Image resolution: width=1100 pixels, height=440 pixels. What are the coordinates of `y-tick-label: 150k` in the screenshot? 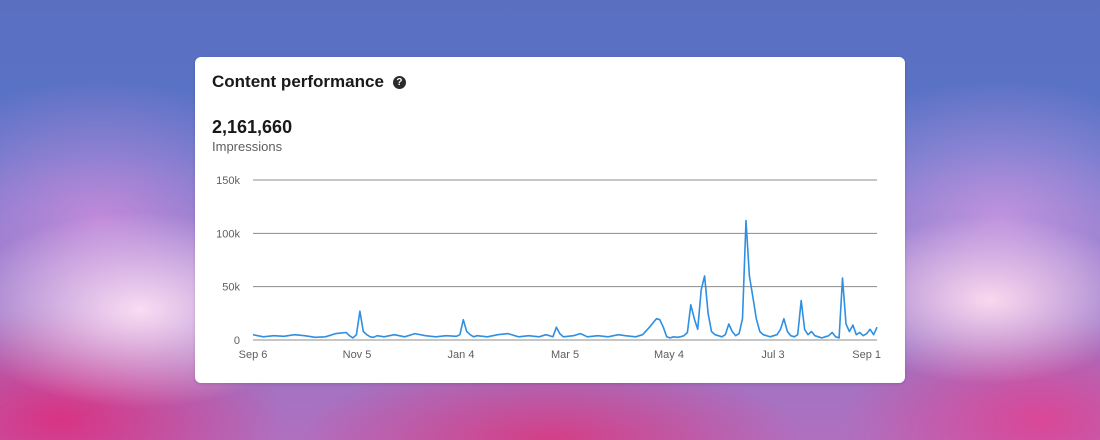 It's located at (228, 181).